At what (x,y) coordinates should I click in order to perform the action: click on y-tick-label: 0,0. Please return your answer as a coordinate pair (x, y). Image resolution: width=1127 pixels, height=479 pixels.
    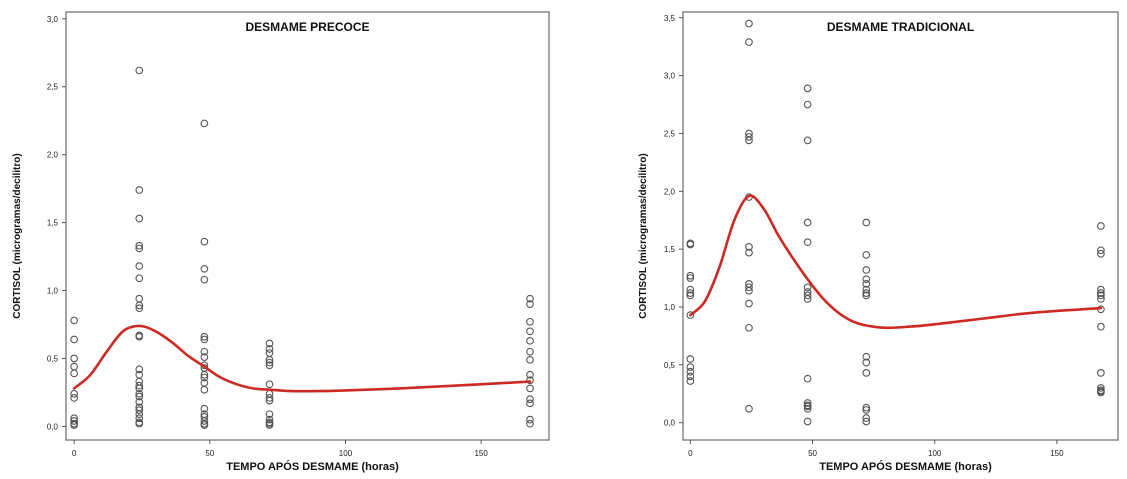
    Looking at the image, I should click on (53, 426).